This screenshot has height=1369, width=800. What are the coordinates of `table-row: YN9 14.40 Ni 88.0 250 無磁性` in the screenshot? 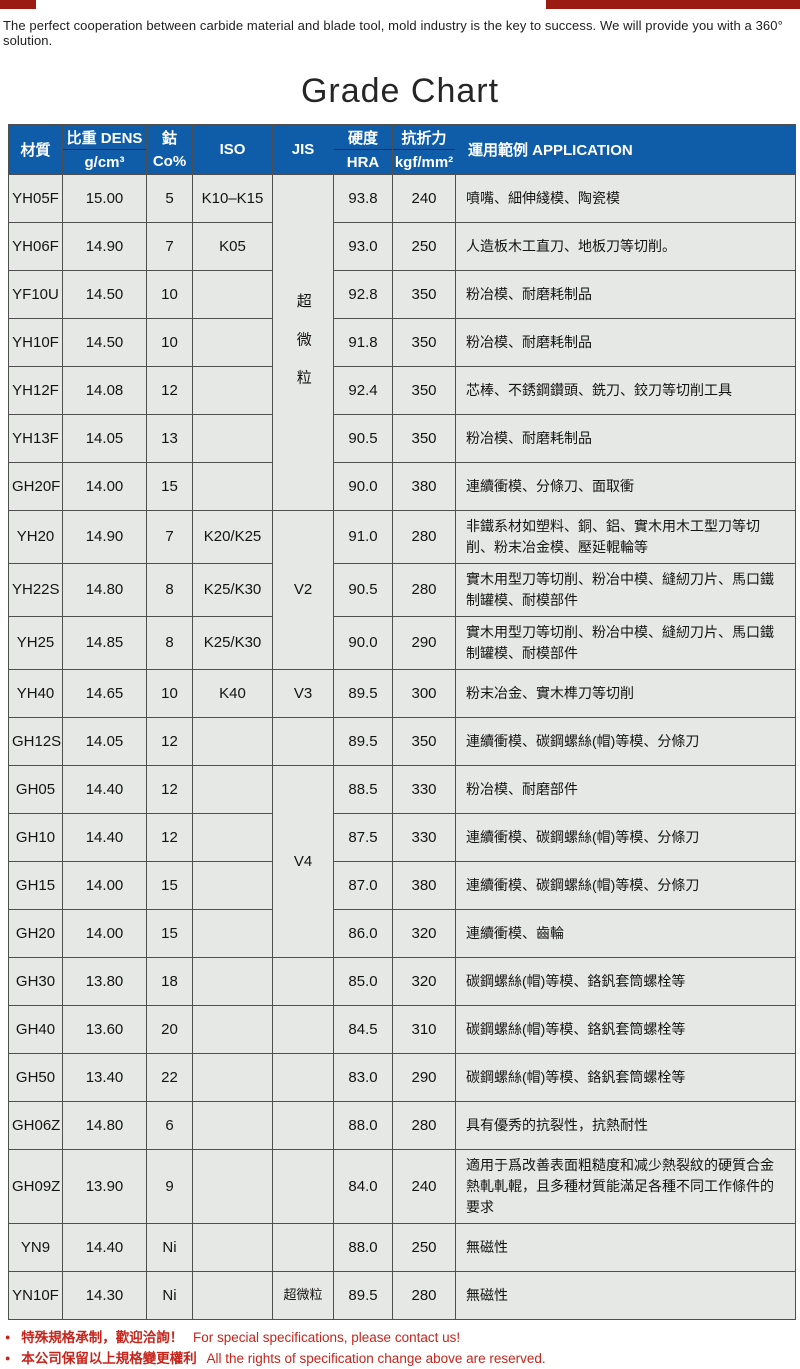 It's located at (402, 1247).